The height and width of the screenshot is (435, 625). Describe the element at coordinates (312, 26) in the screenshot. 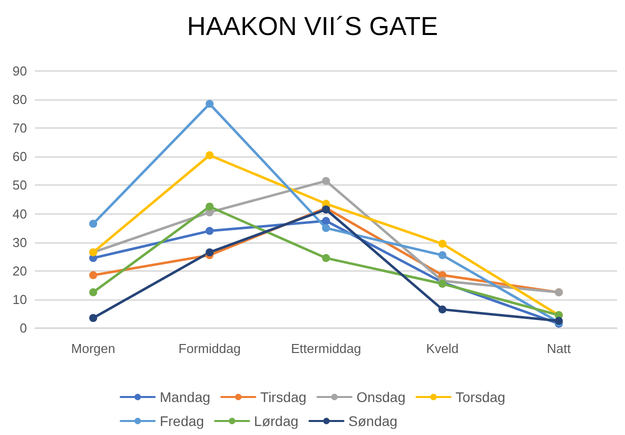

I see `chart-title: HAAKON VII´S GATE` at that location.